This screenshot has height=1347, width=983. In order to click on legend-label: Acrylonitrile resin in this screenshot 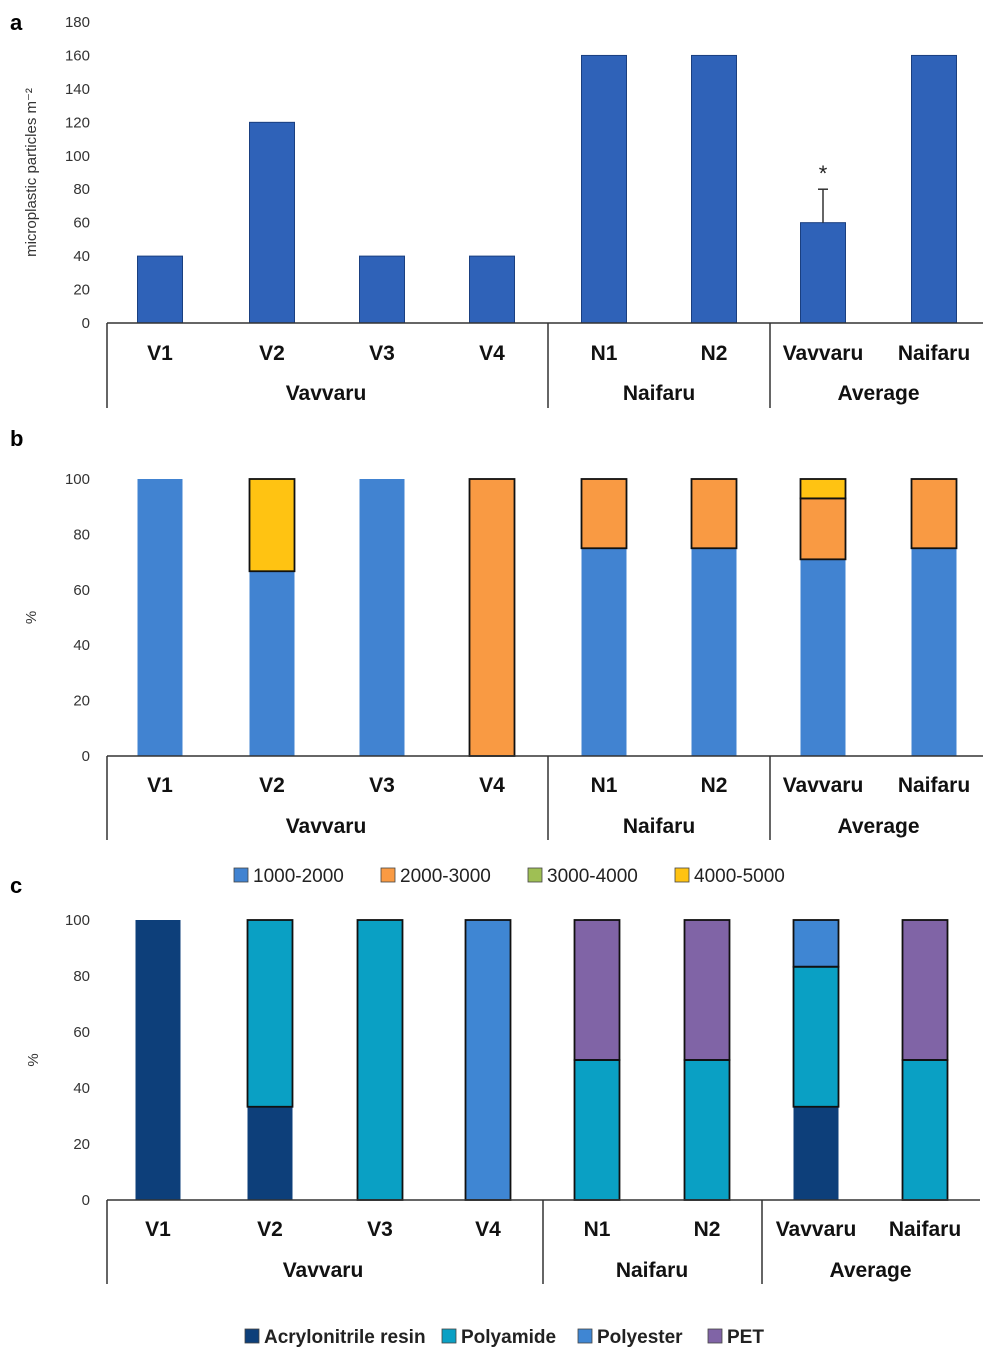, I will do `click(345, 1337)`.